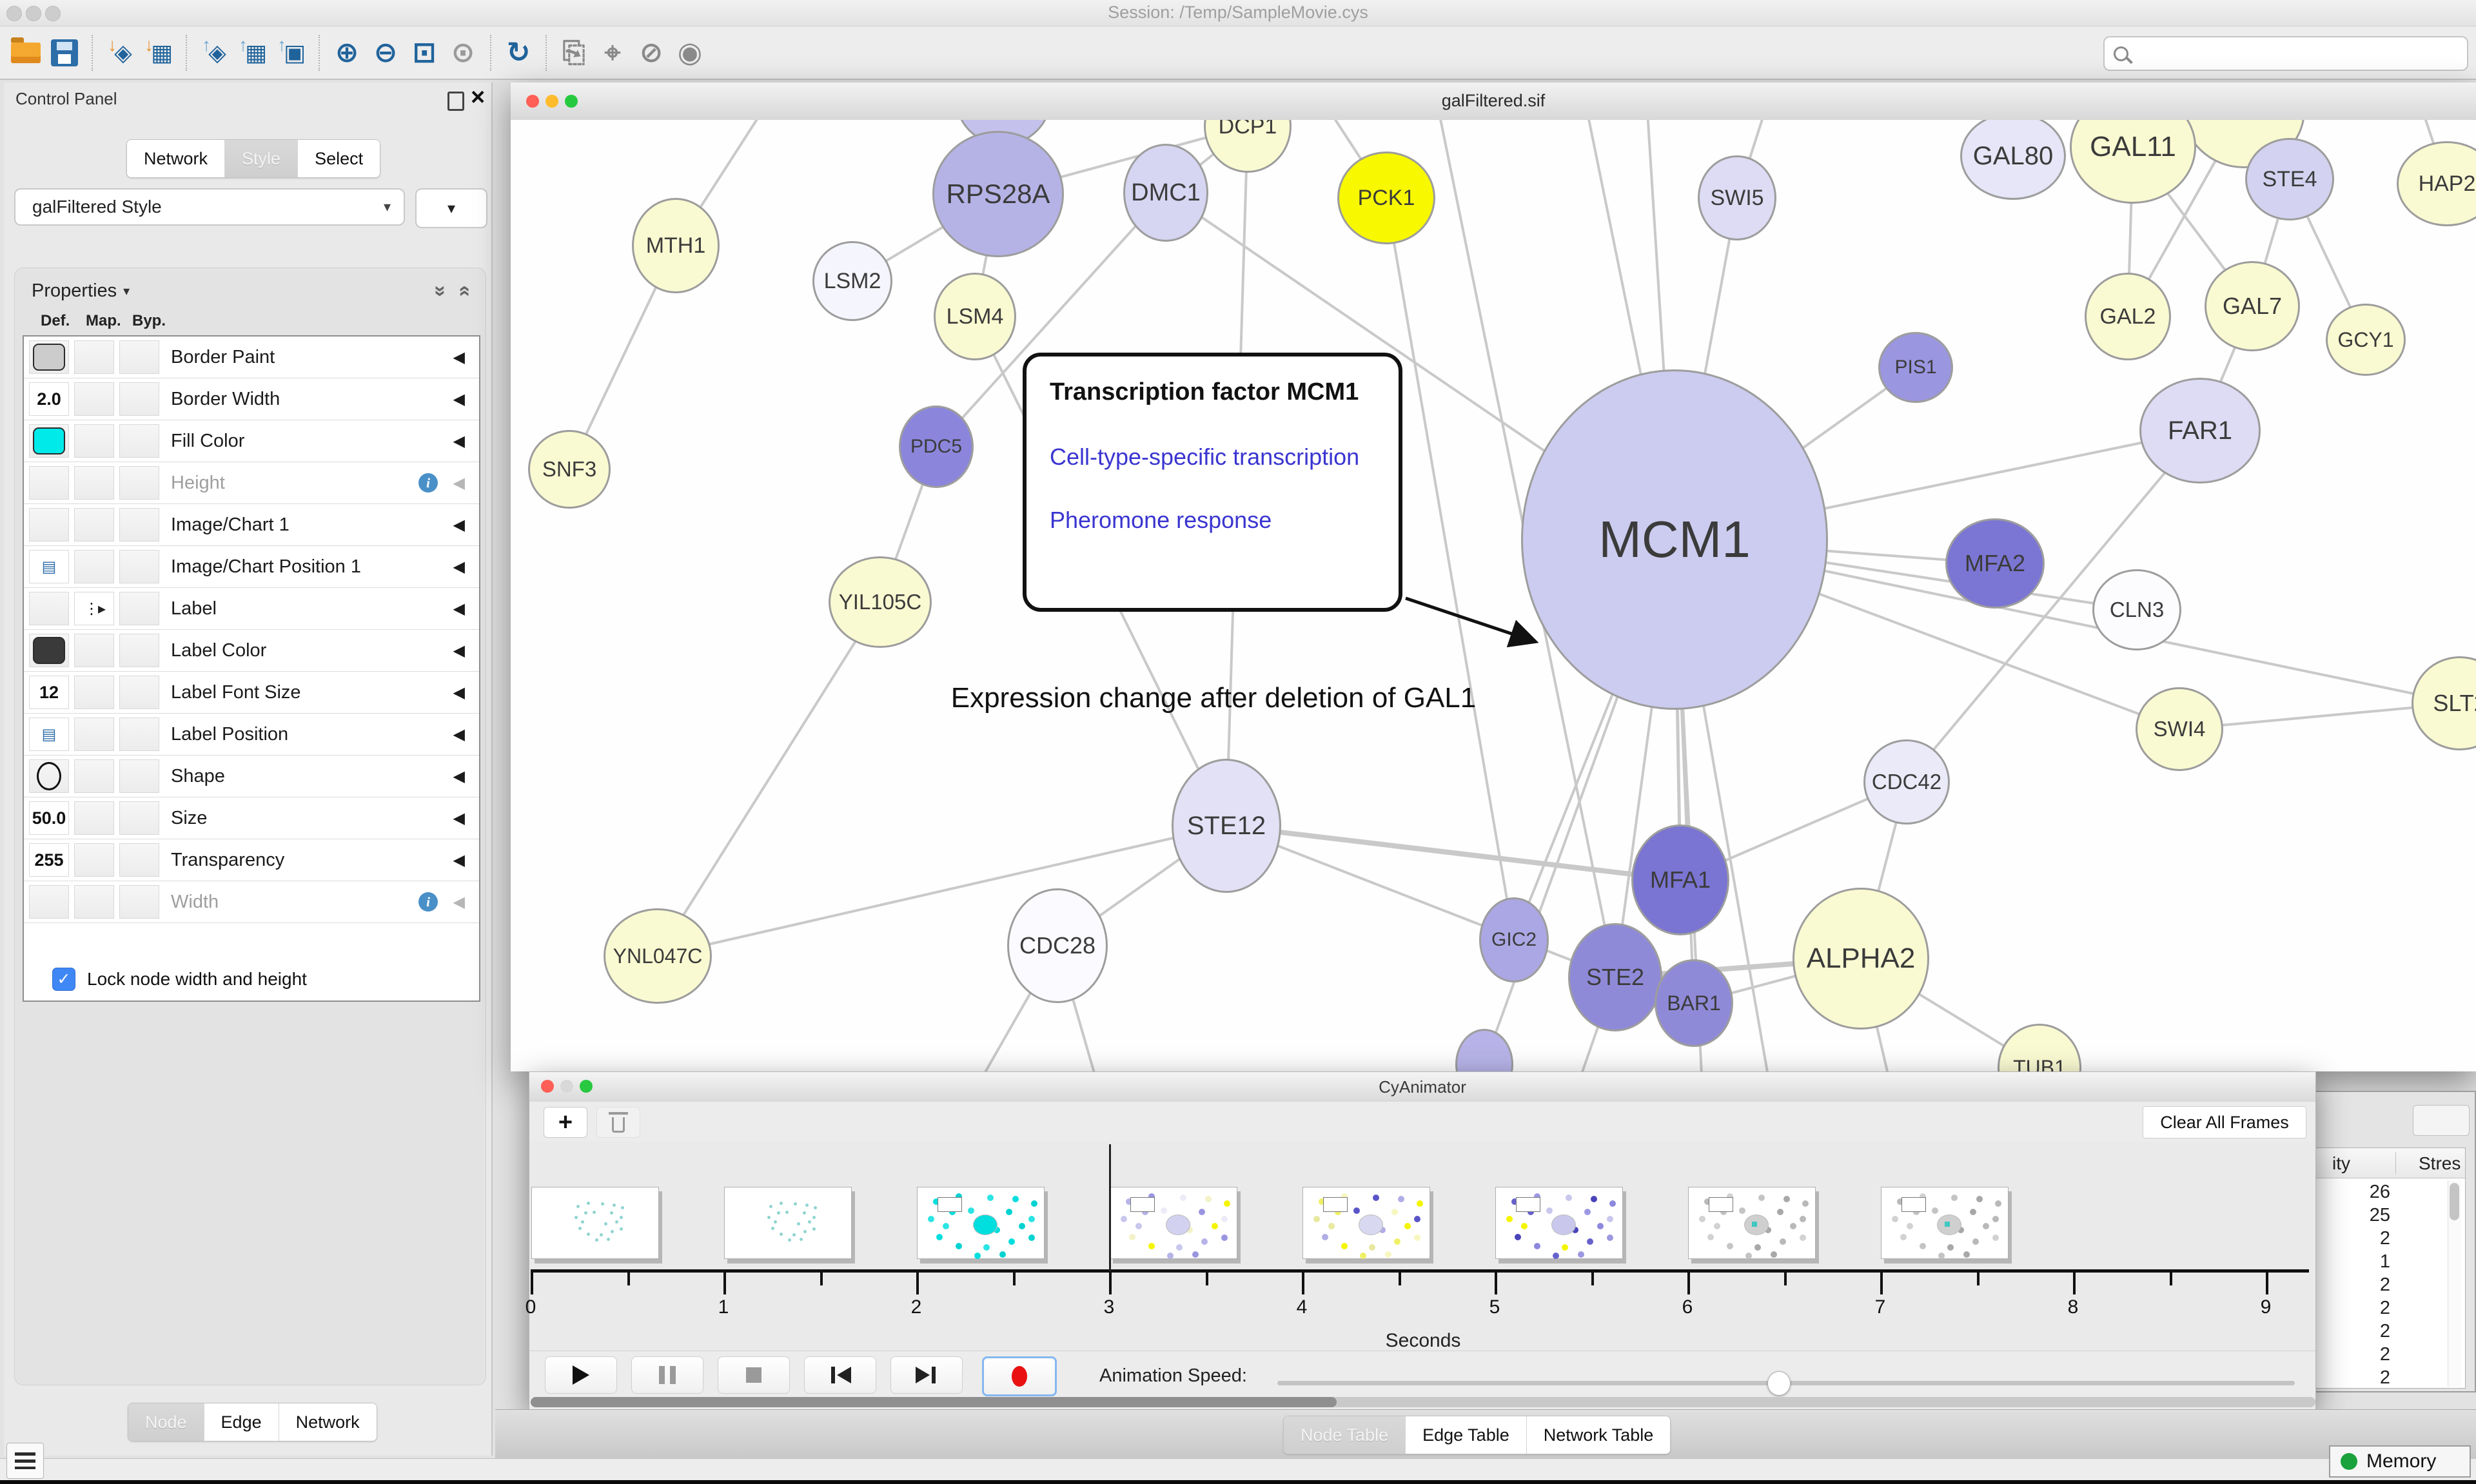 The image size is (2476, 1484). I want to click on network-node-ste12: STE12, so click(1226, 826).